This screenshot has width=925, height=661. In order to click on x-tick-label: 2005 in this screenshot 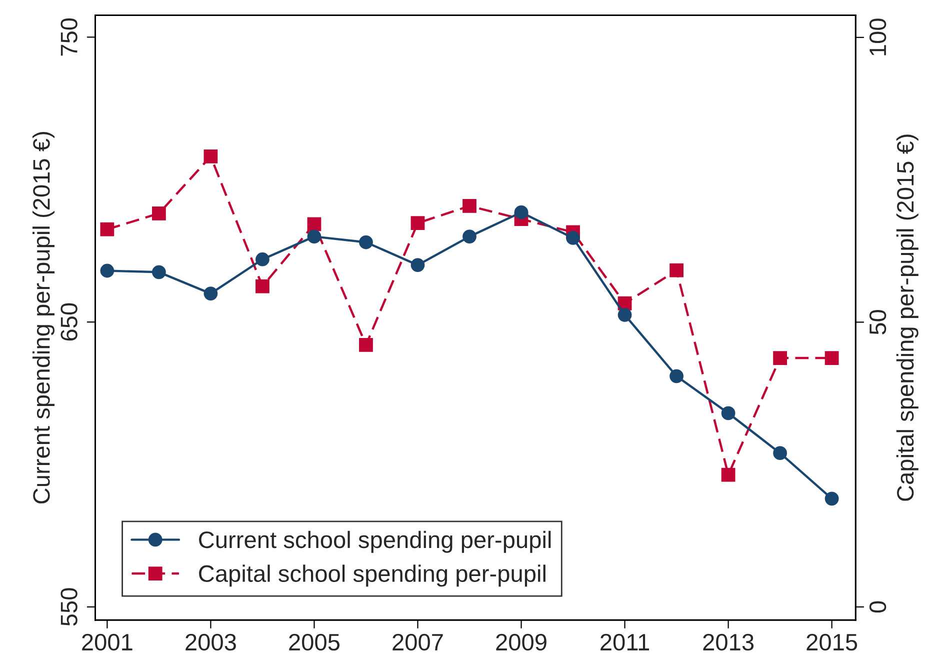, I will do `click(314, 642)`.